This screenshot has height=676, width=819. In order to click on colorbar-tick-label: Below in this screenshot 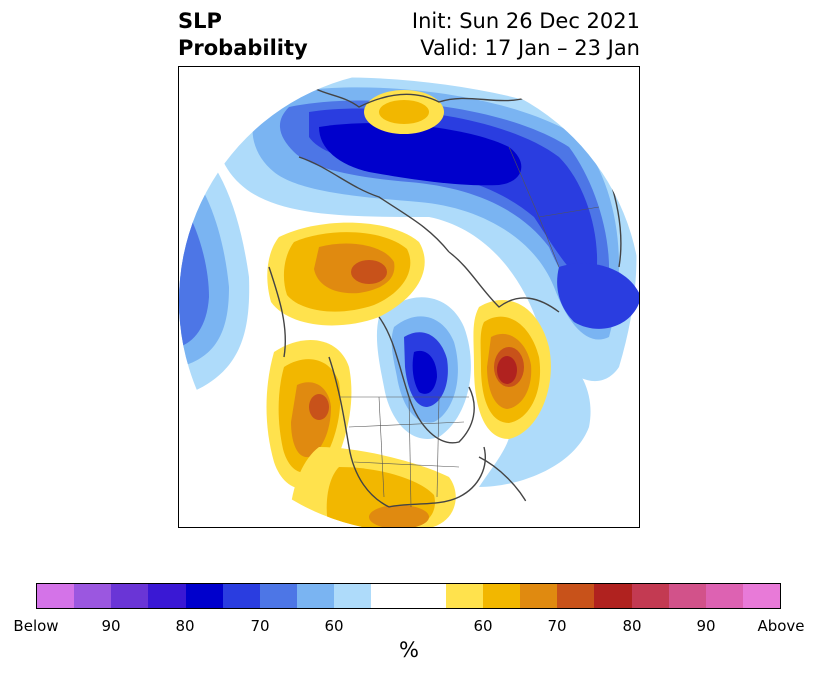, I will do `click(36, 626)`.